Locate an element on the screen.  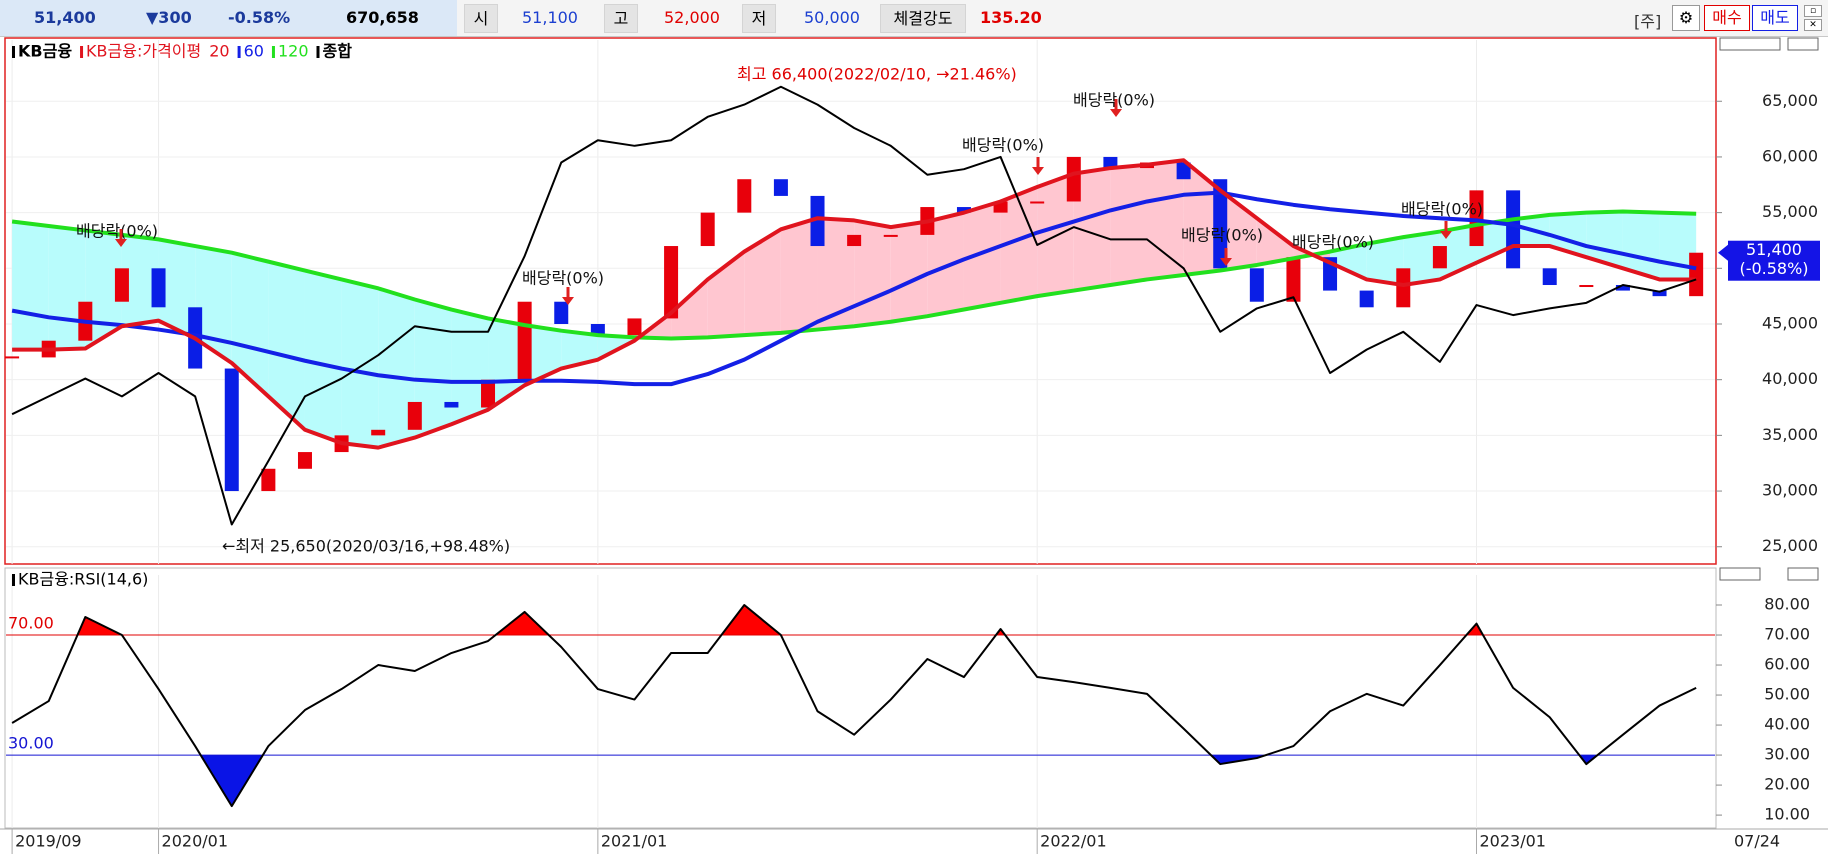
ma-line is located at coordinates (854, 275).